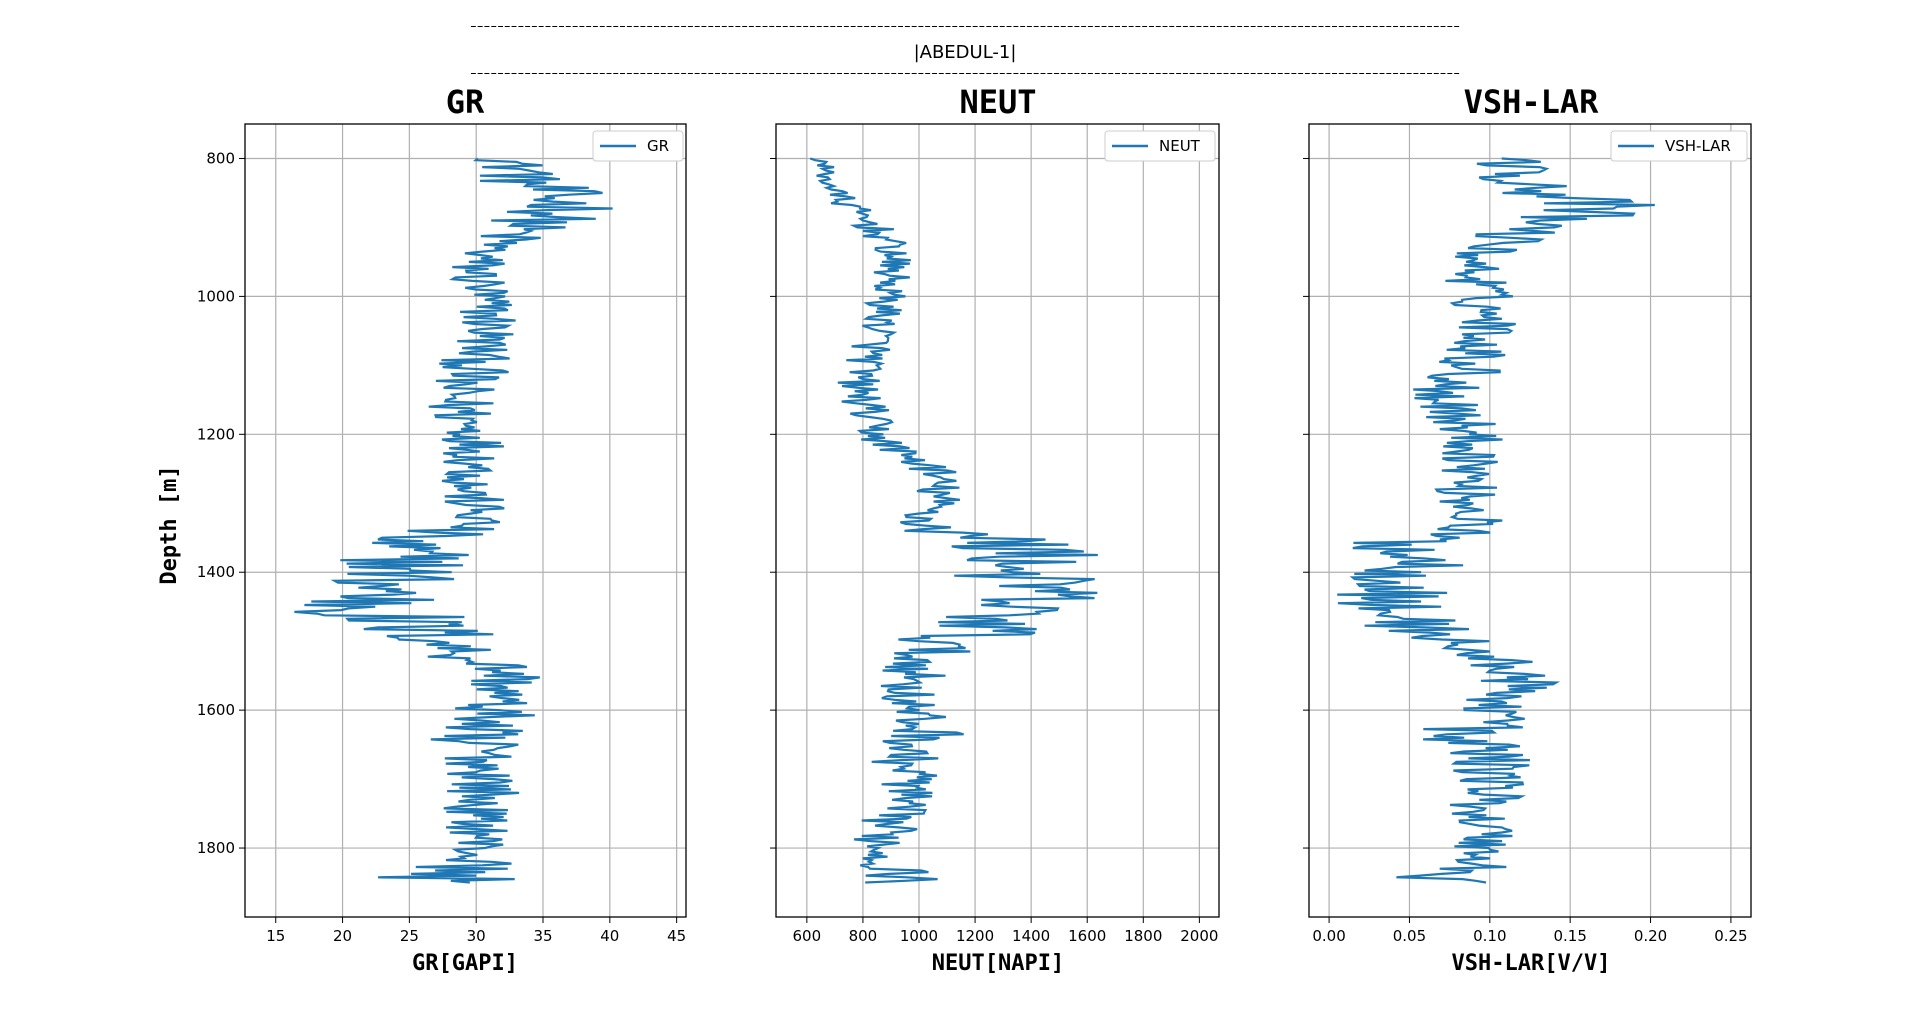 This screenshot has height=1016, width=1920. I want to click on x-tick-label: 40, so click(609, 936).